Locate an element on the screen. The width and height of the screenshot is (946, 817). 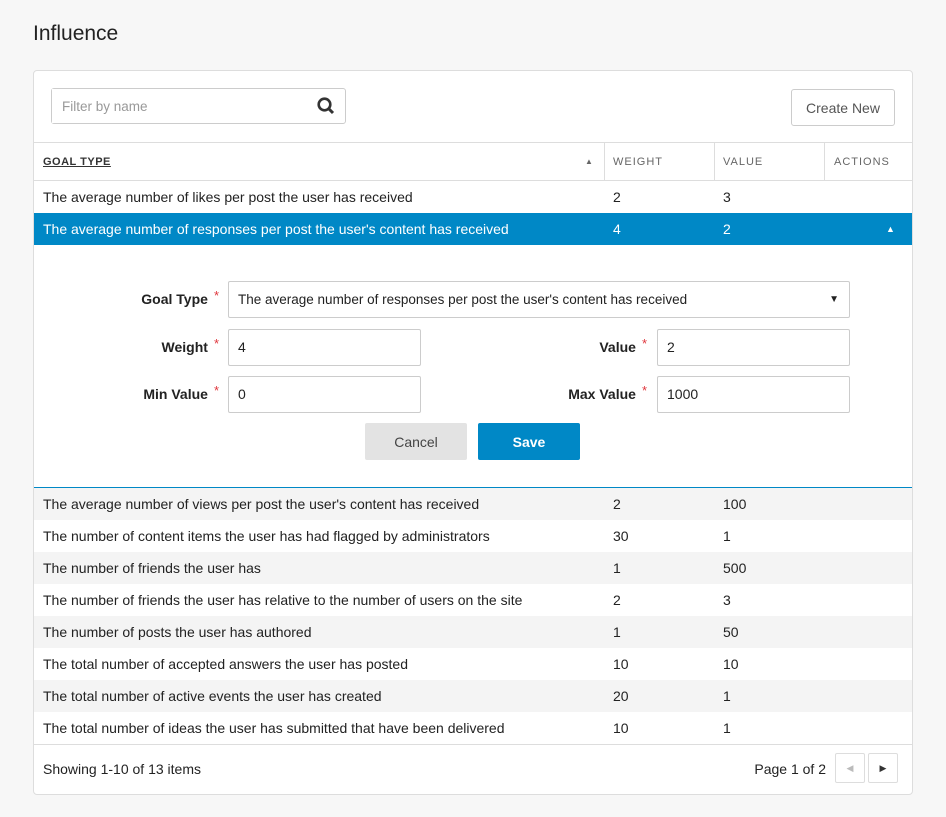
item-count: Showing 1-10 of 13 items is located at coordinates (122, 769).